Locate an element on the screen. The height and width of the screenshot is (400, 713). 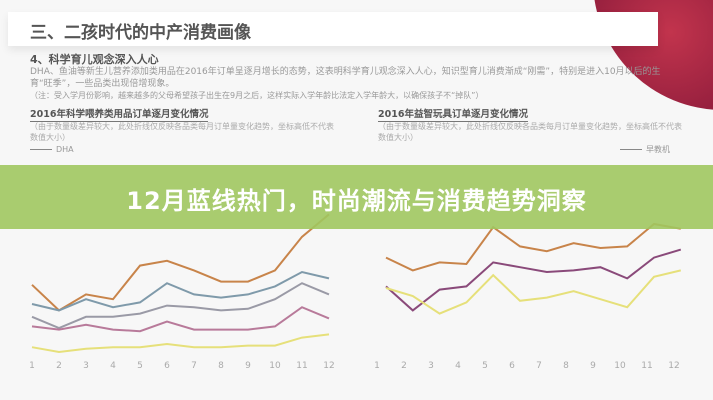
chart1-series-2-line is located at coordinates (533, 292).